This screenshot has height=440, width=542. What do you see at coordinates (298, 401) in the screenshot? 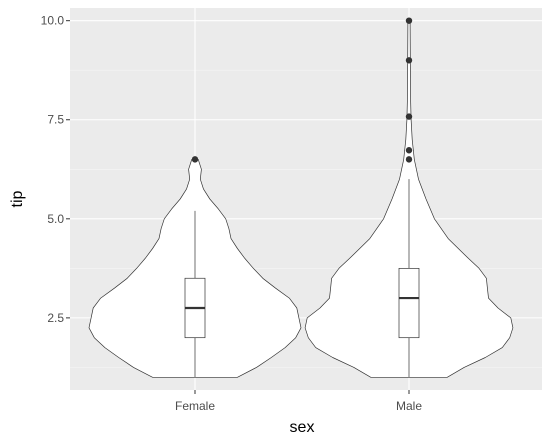
I see `x-axis: Female Male` at bounding box center [298, 401].